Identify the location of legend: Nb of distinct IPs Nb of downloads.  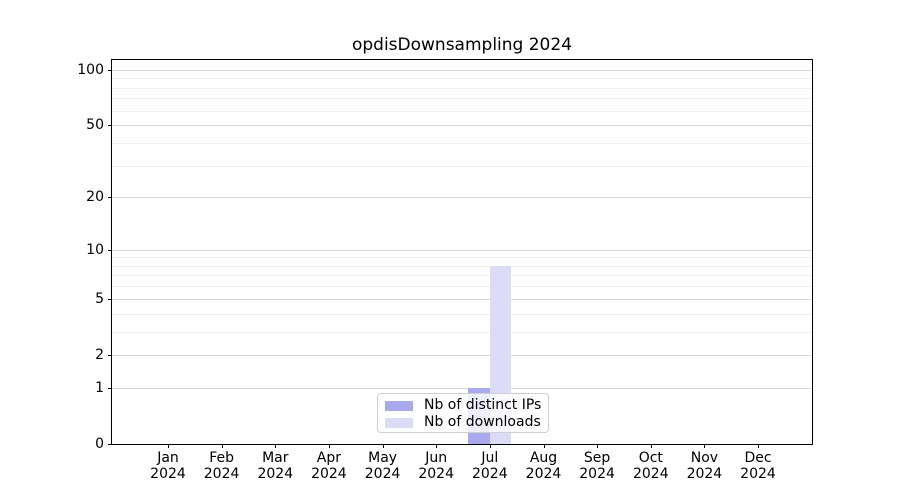
(463, 413).